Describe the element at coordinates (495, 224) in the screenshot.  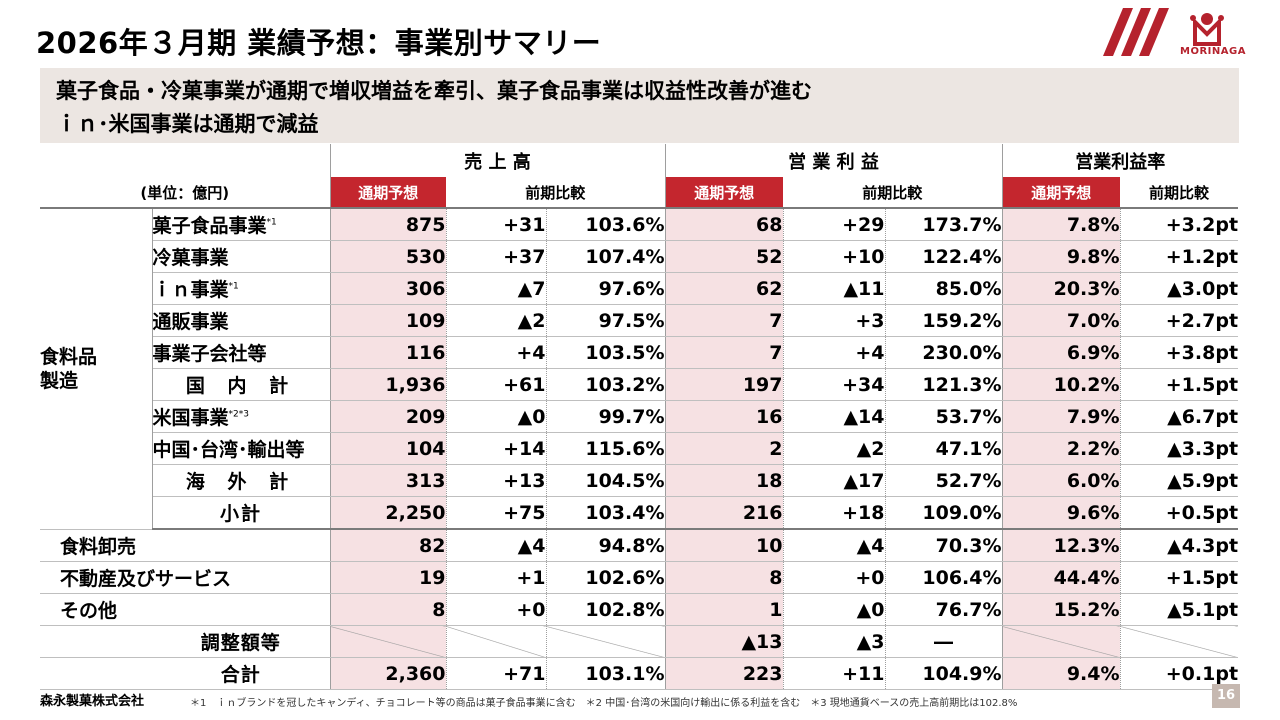
I see `cell-value: +31` at that location.